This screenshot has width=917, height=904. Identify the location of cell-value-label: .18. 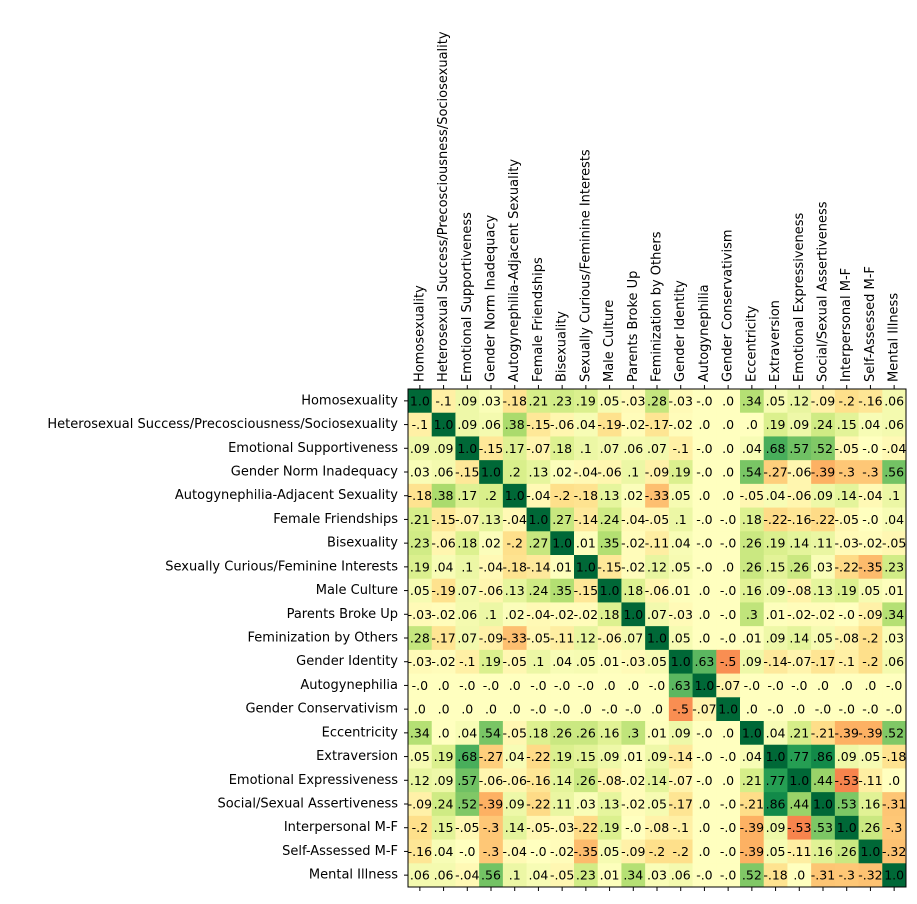
(538, 732).